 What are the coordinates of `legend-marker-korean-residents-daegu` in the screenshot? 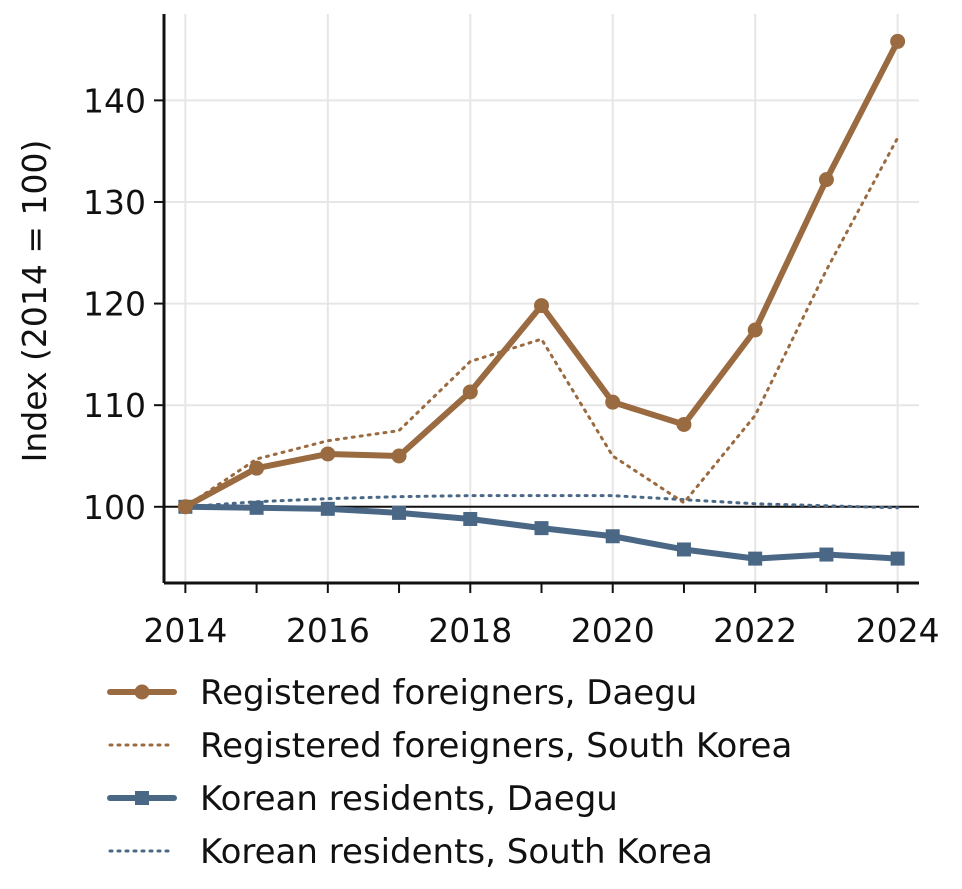 It's located at (142, 798).